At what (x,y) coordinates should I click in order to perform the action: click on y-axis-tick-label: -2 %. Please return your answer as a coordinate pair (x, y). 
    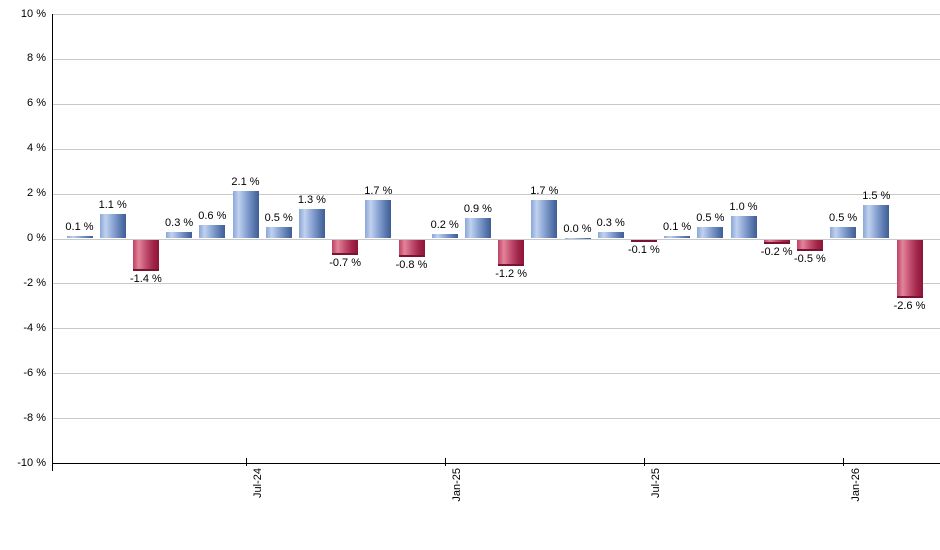
    Looking at the image, I should click on (34, 282).